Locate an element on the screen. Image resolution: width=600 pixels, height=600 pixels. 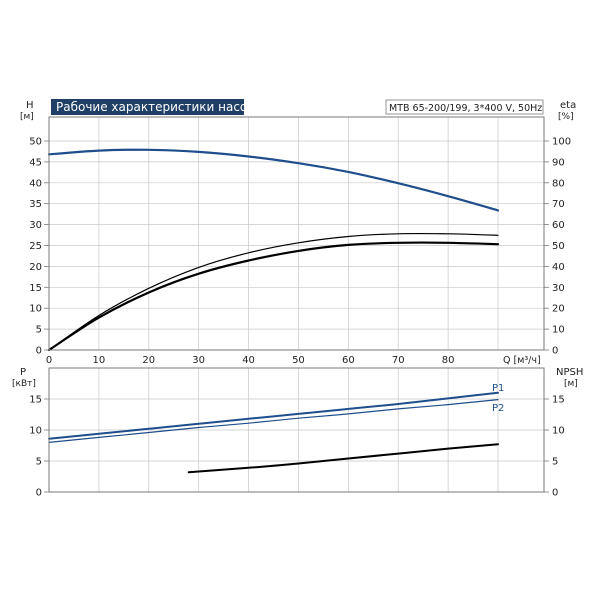
right-tick-label: 100 is located at coordinates (561, 142).